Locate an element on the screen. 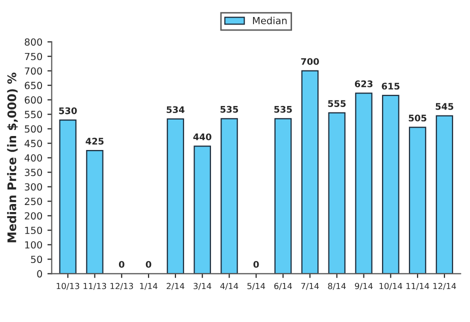  data-label: 425 is located at coordinates (95, 141).